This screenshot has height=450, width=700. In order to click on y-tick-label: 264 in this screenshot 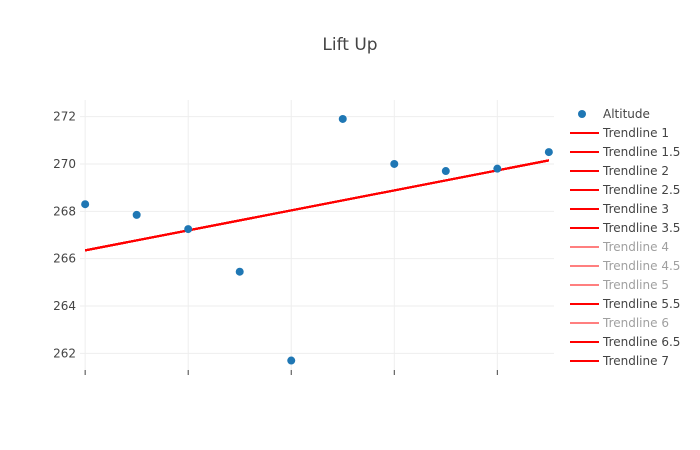, I will do `click(64, 306)`.